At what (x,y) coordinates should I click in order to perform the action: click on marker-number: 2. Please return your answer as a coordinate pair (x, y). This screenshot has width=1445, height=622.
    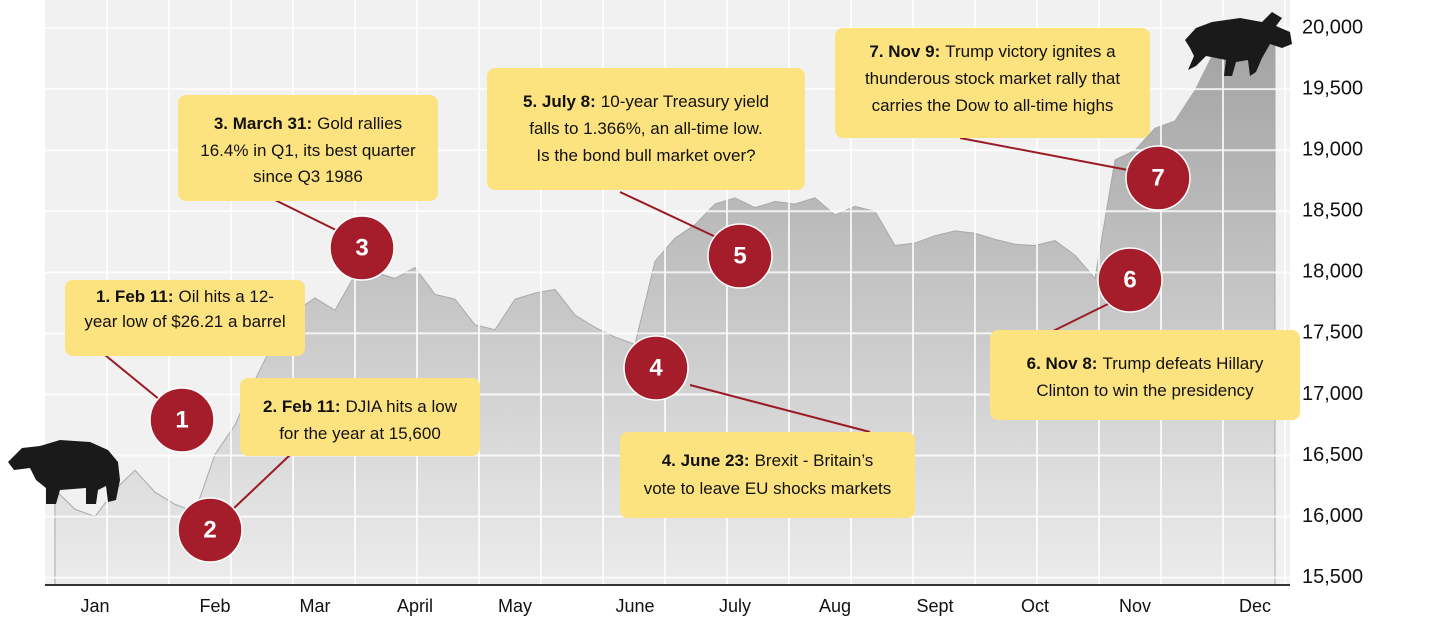
    Looking at the image, I should click on (209, 529).